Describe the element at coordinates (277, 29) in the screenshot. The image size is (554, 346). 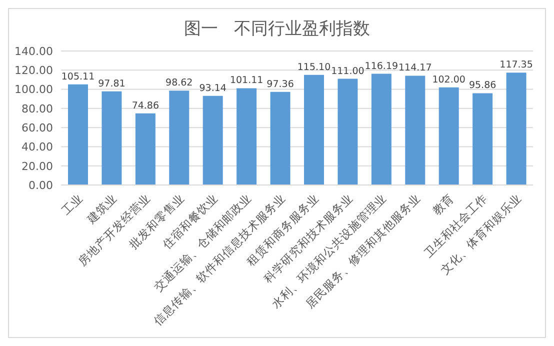
I see `chart-title: 图一 不同行业盈利指数` at that location.